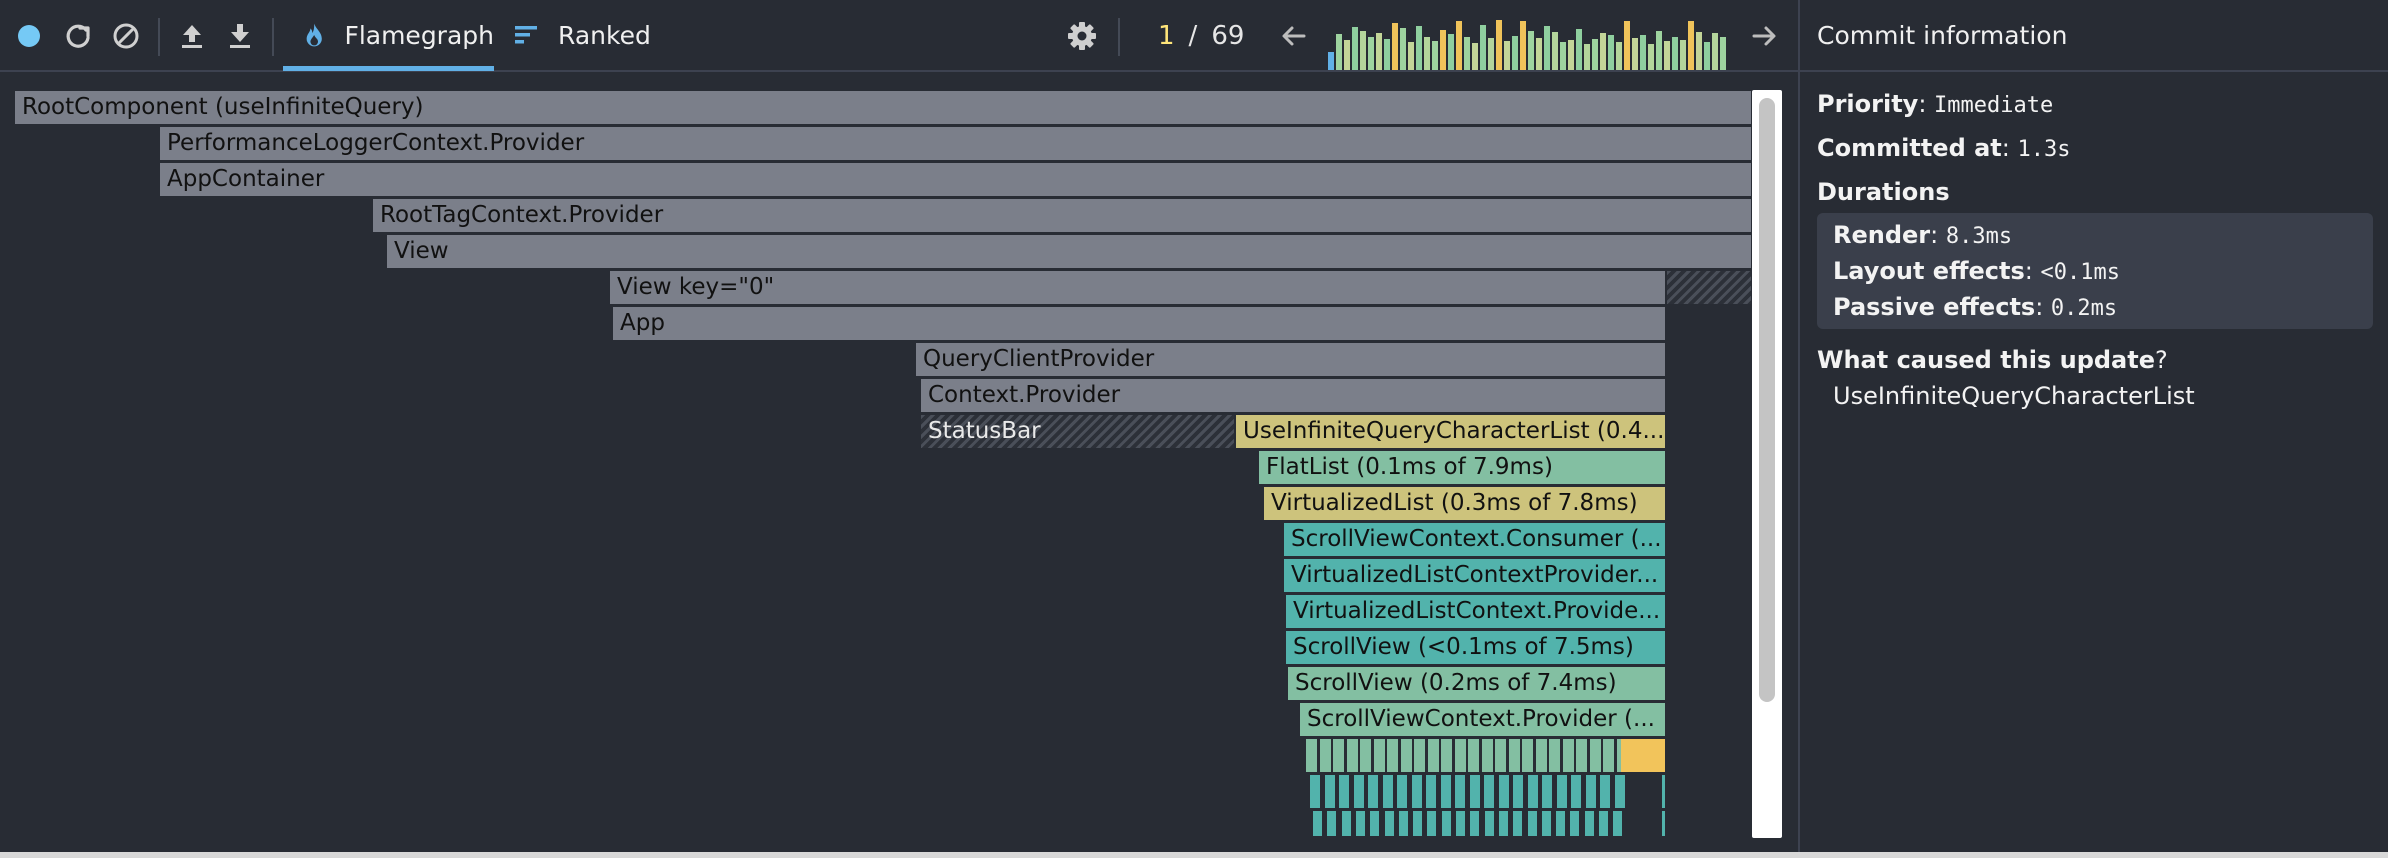  What do you see at coordinates (1476, 683) in the screenshot?
I see `flame-node-scroll-view: ScrollView (0.2ms of 7.4ms)` at bounding box center [1476, 683].